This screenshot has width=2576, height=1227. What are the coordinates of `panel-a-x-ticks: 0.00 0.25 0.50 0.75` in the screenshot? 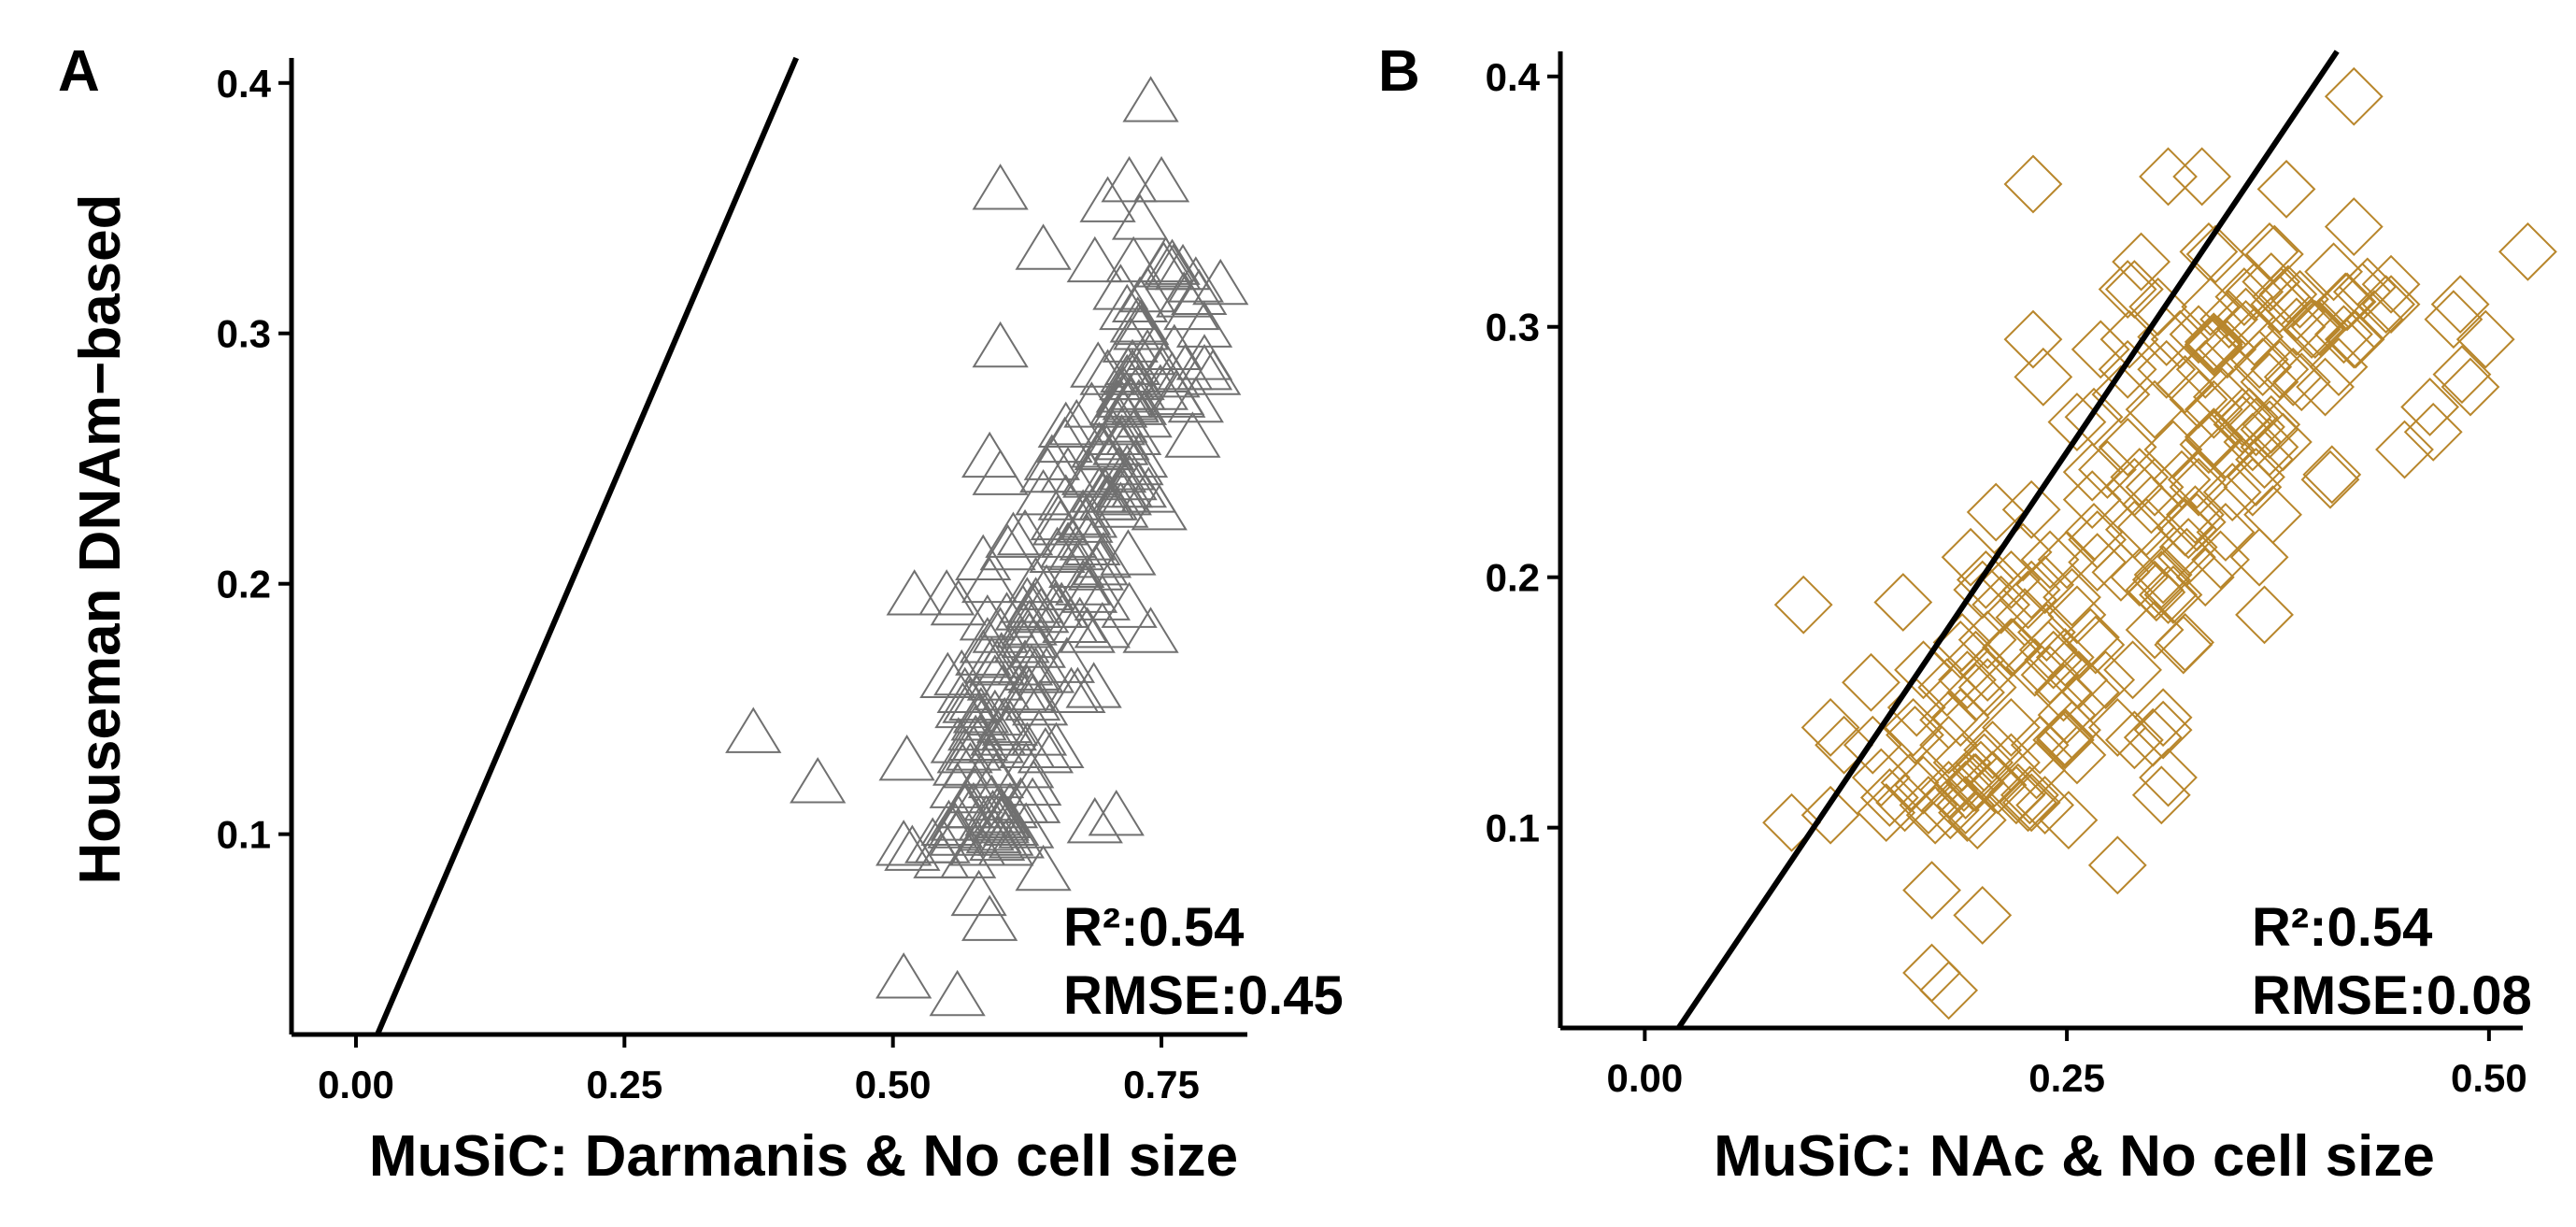 It's located at (759, 1070).